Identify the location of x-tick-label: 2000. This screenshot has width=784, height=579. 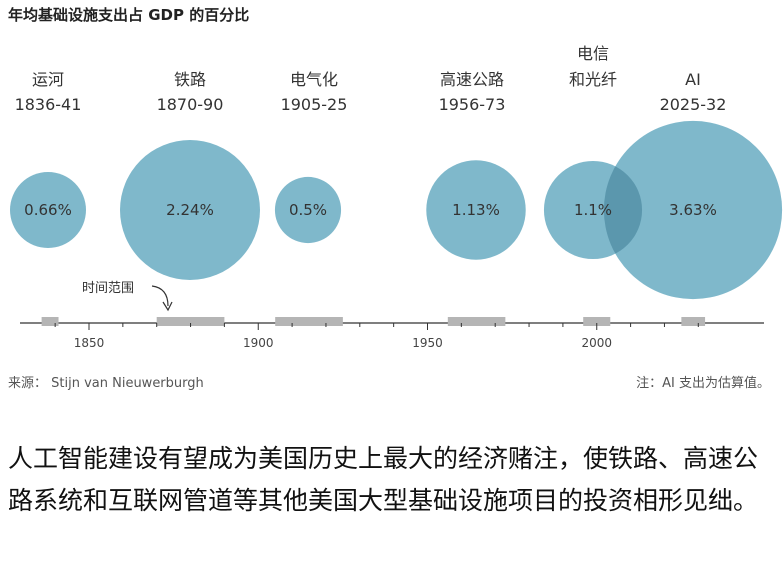
(596, 343).